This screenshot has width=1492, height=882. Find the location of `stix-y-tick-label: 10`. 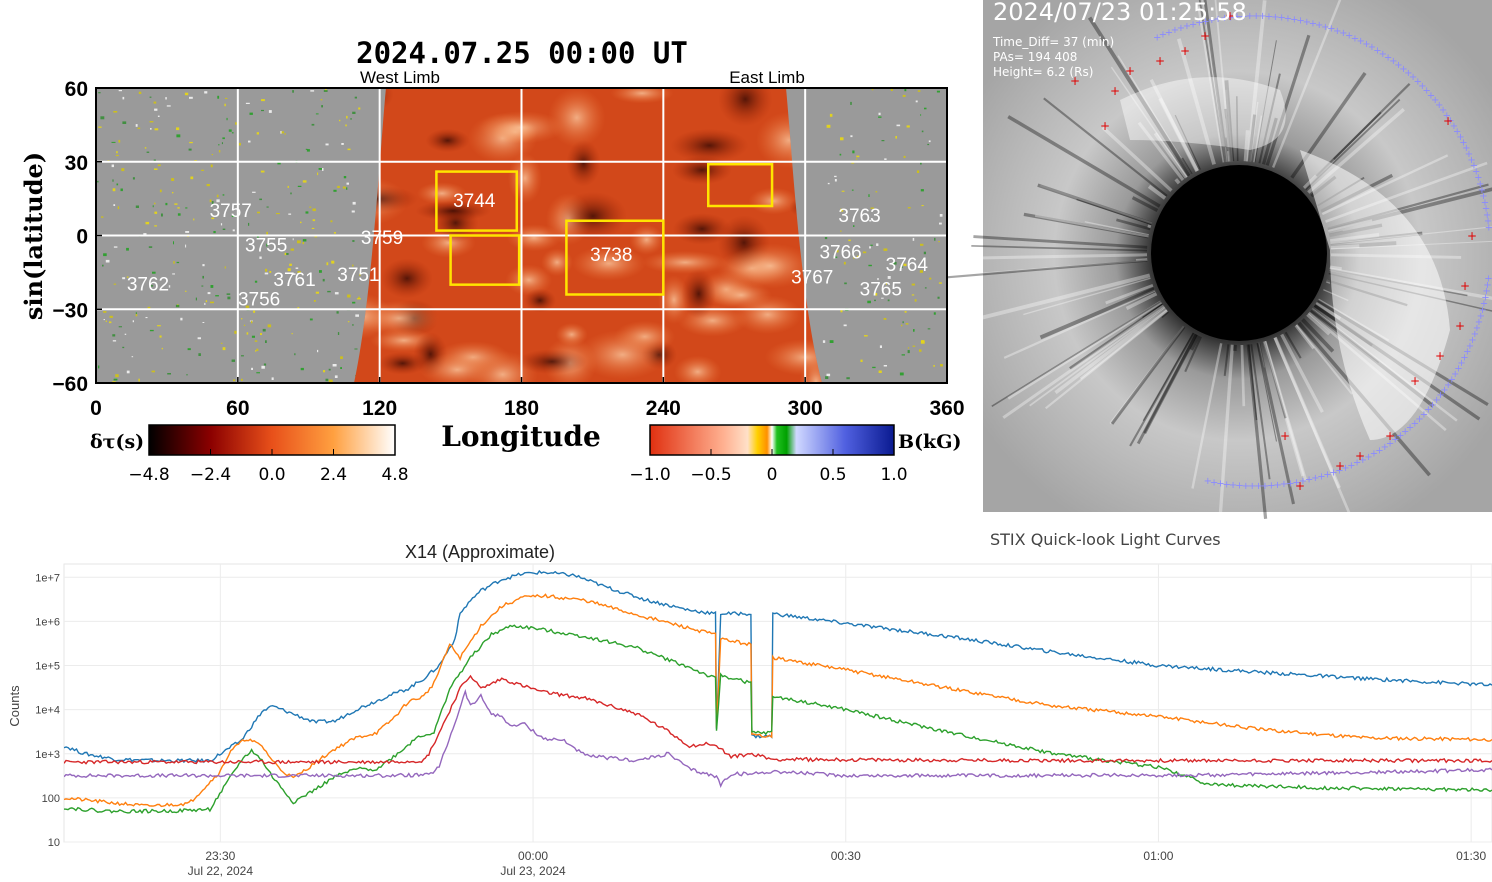

stix-y-tick-label: 10 is located at coordinates (54, 843).